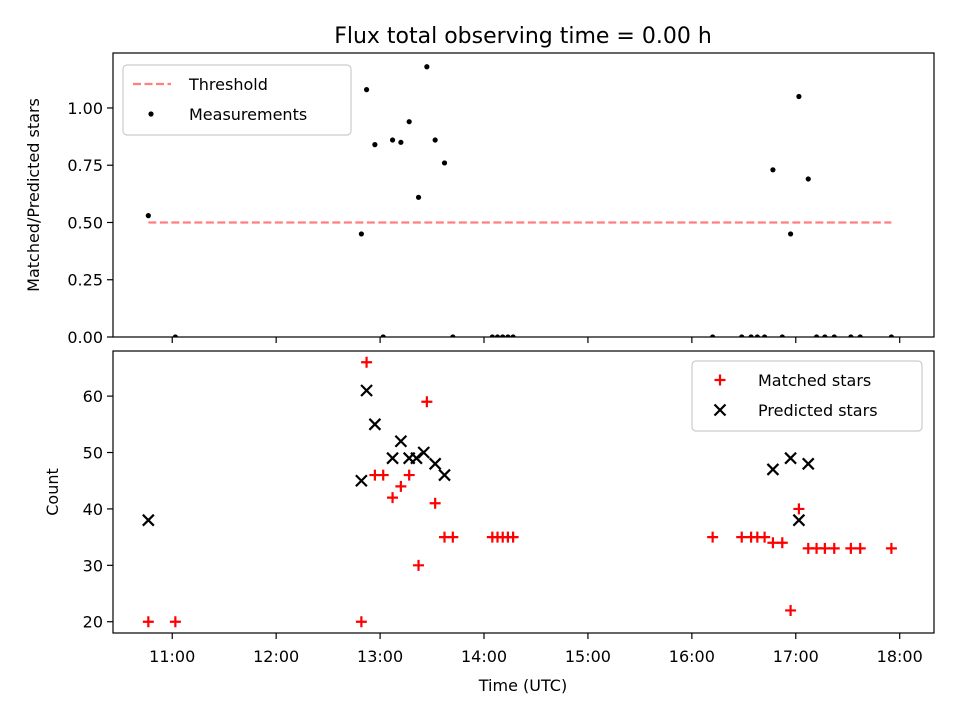  Describe the element at coordinates (93, 396) in the screenshot. I see `y-tick-label: 60` at that location.